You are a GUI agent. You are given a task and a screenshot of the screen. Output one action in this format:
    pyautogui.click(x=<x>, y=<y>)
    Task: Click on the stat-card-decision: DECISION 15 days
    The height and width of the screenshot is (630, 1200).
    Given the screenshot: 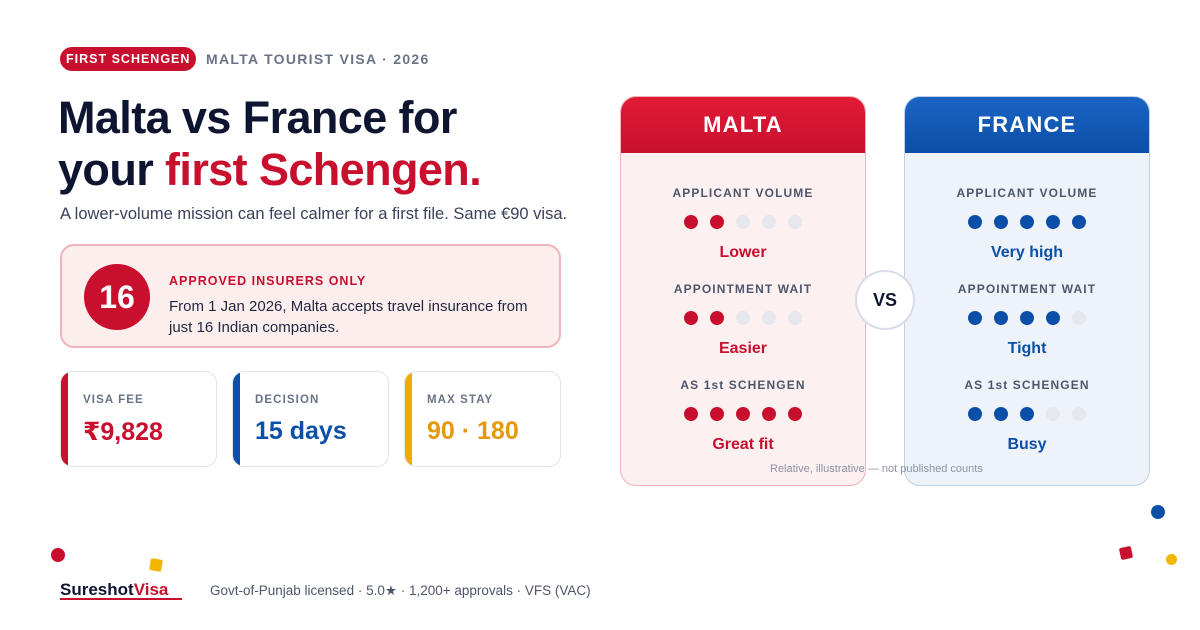 What is the action you would take?
    pyautogui.click(x=310, y=419)
    